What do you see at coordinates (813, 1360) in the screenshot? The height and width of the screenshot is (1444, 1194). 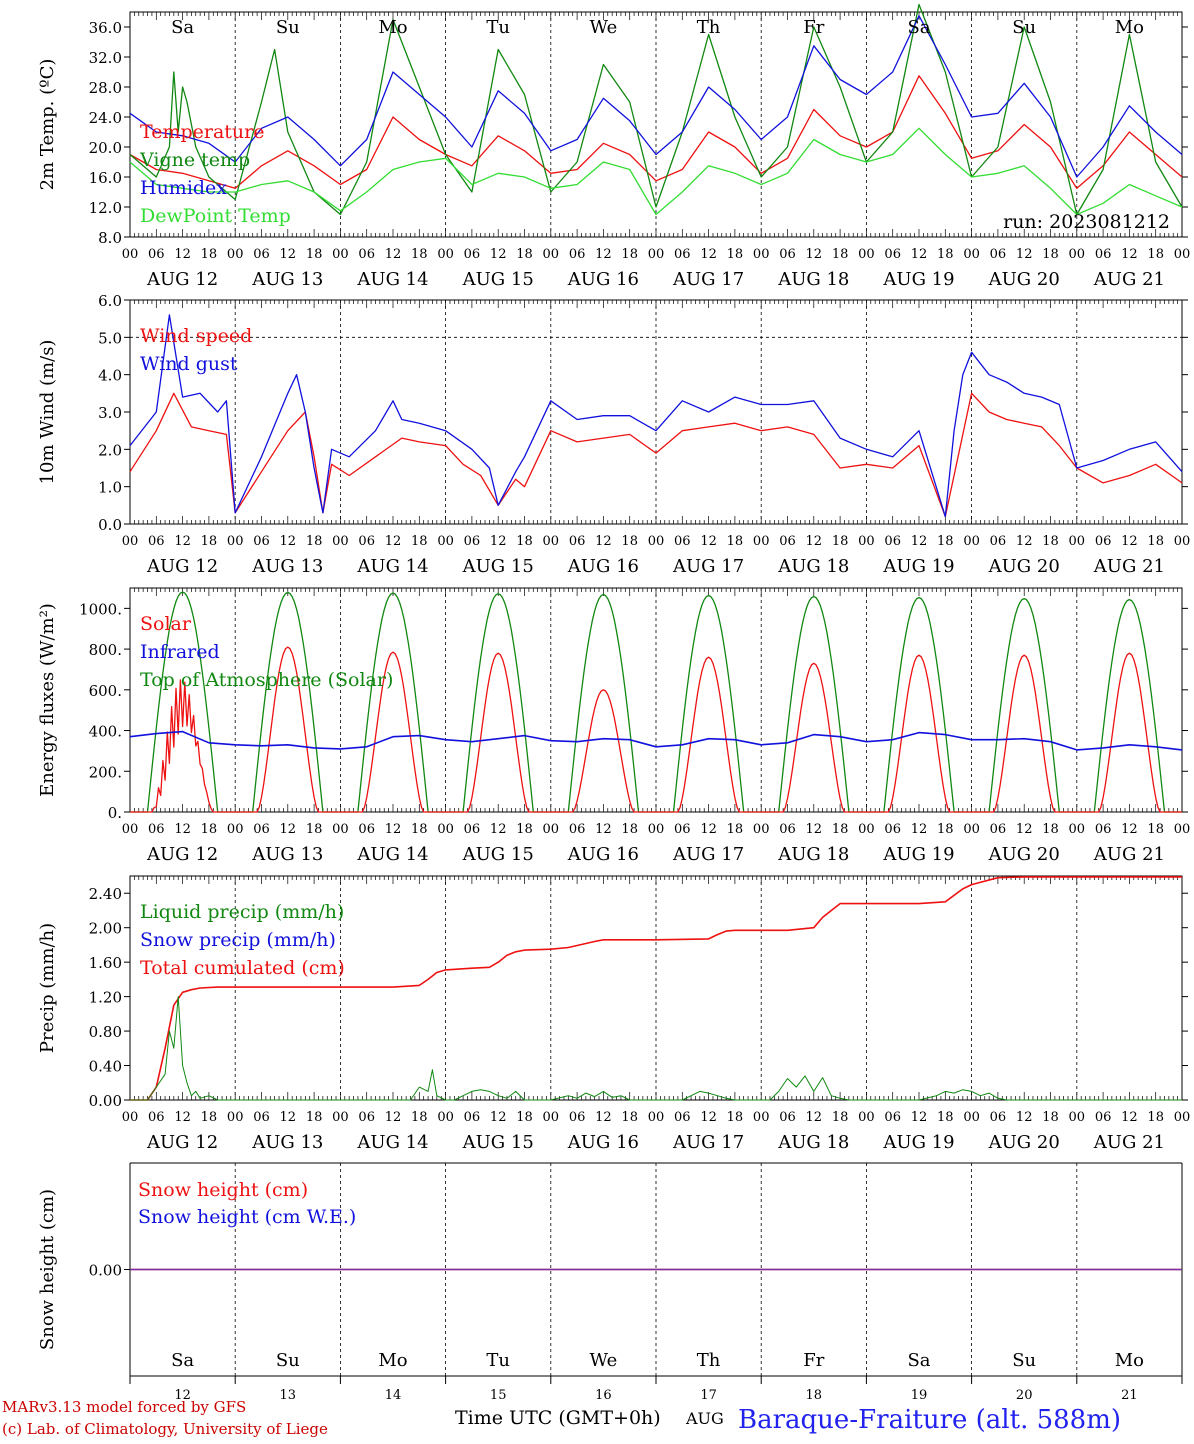 I see `weekday-label: Fr` at bounding box center [813, 1360].